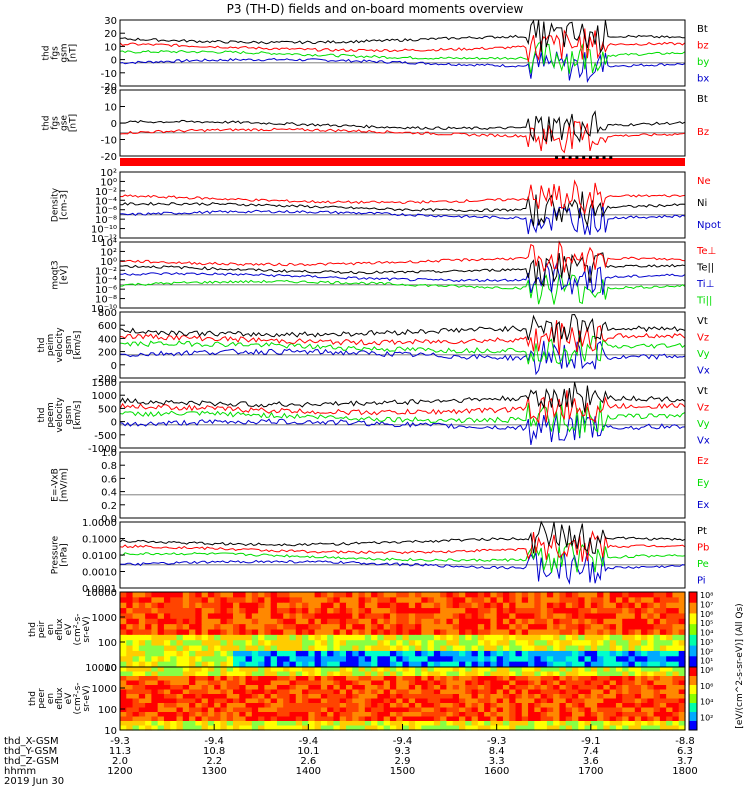 The height and width of the screenshot is (800, 750). I want to click on y-axis-label: peim, so click(51, 345).